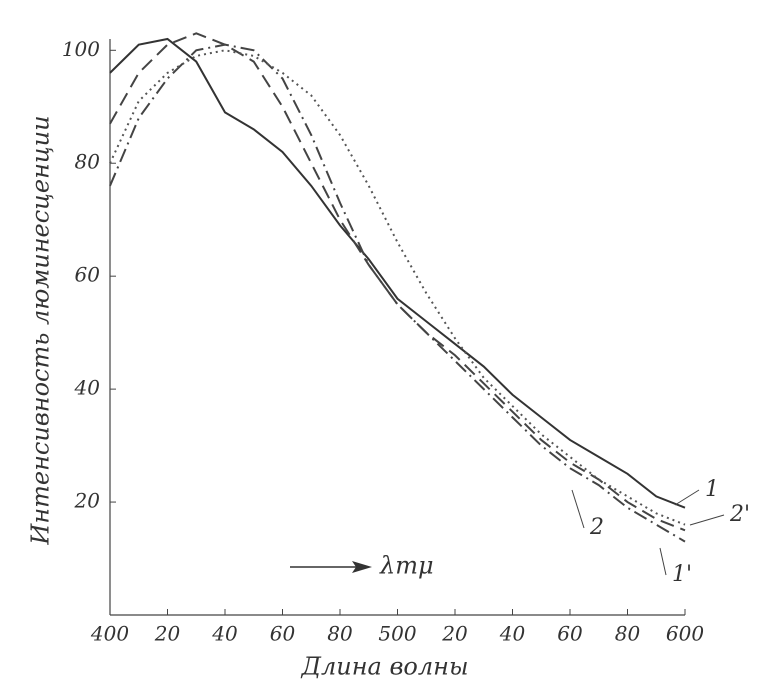  I want to click on x-axis-label: Длина волны, so click(384, 667).